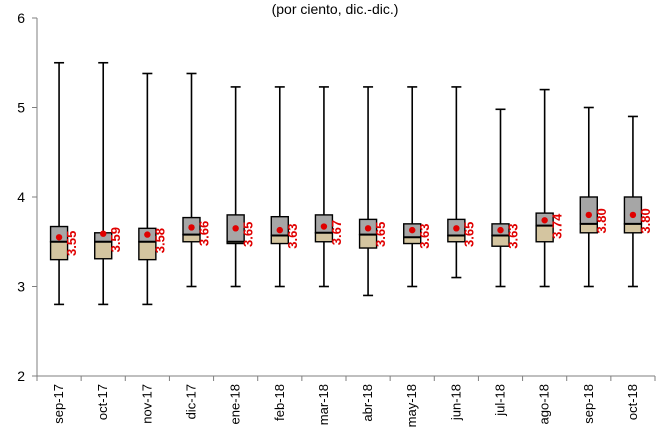  What do you see at coordinates (336, 232) in the screenshot?
I see `mean-value-label: 3.67` at bounding box center [336, 232].